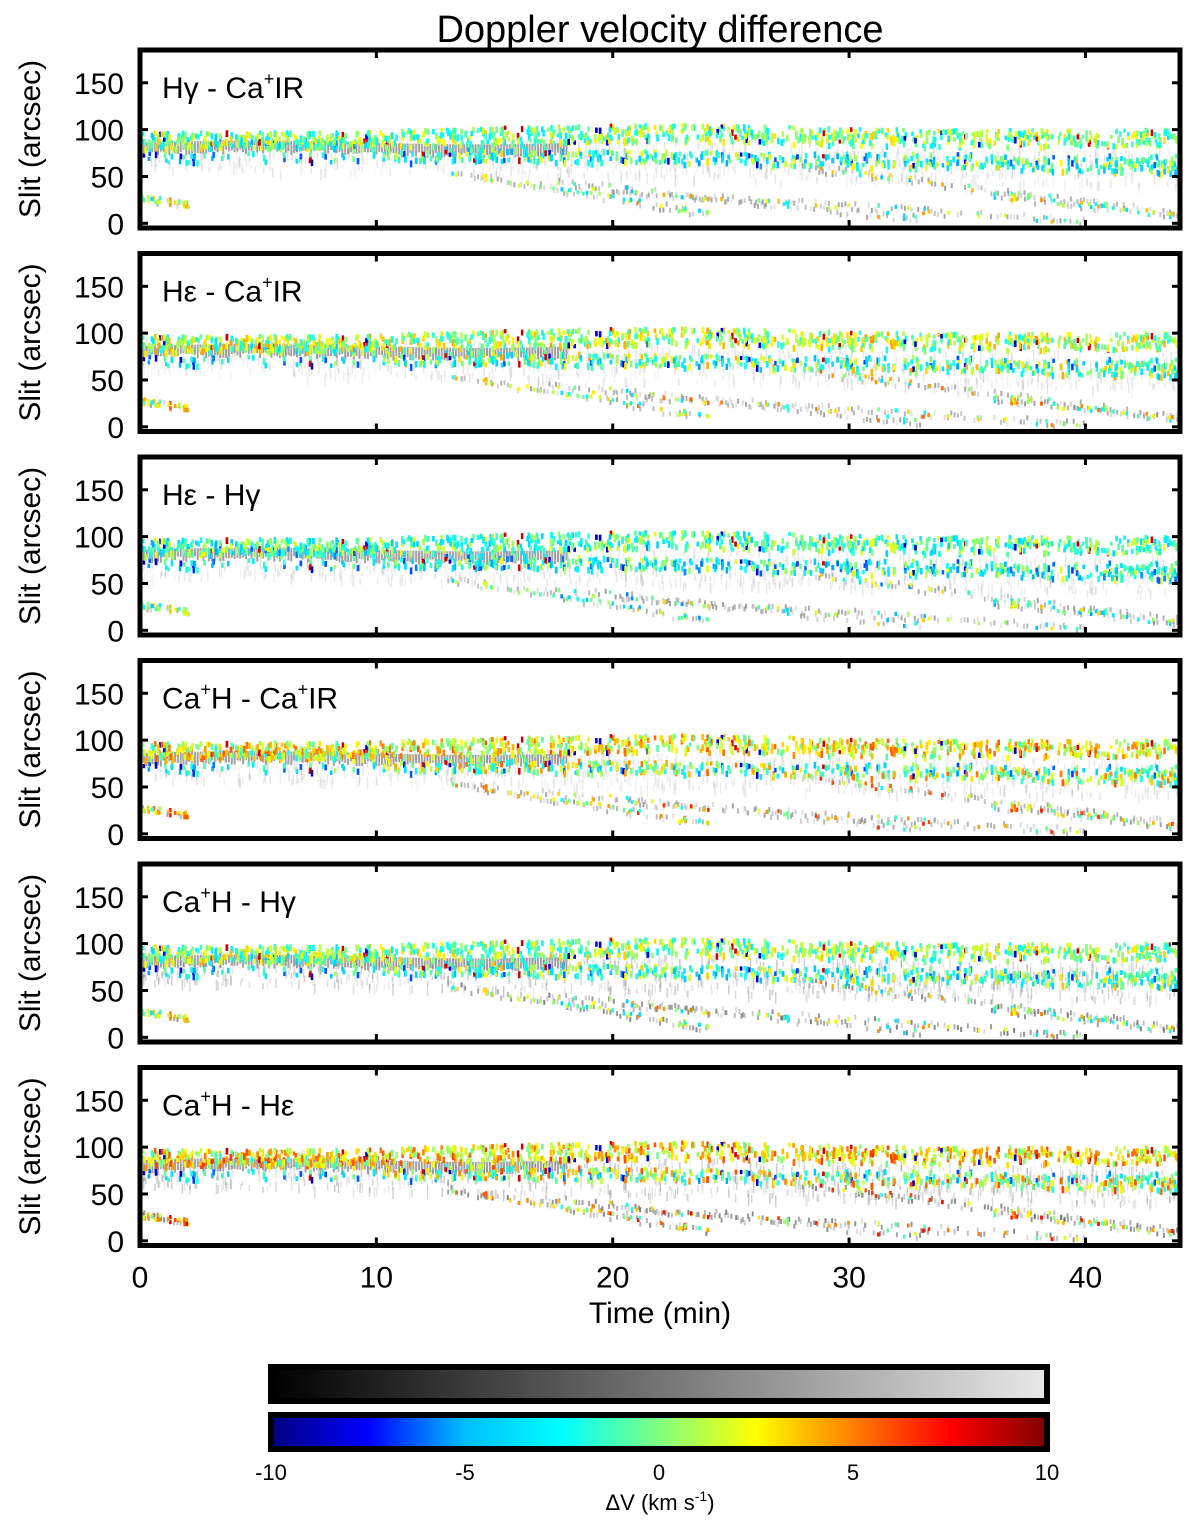 The width and height of the screenshot is (1200, 1531). I want to click on panel-6: 0 50 100 150 Slit (arcsec) Ca+H - Hε, so click(598, 1162).